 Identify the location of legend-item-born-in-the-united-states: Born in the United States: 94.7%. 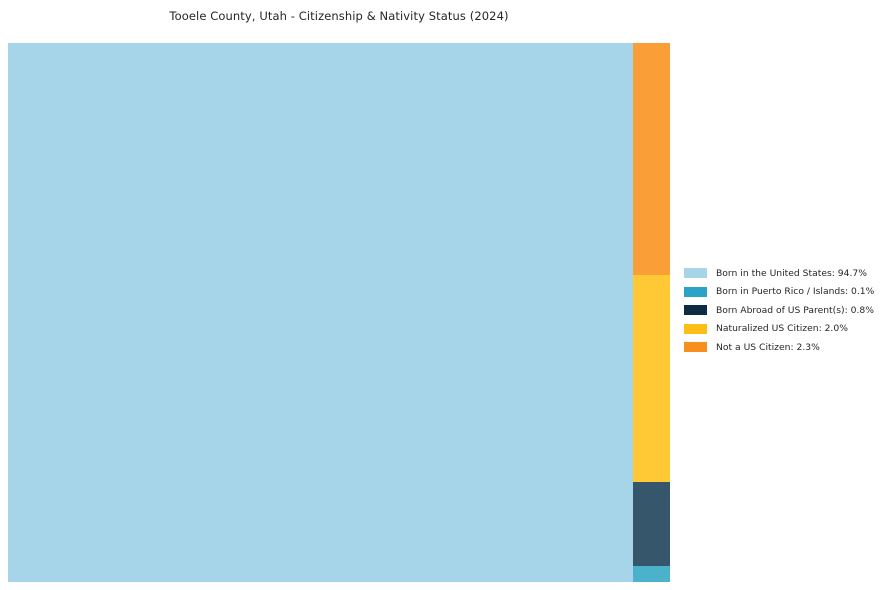
(784, 273).